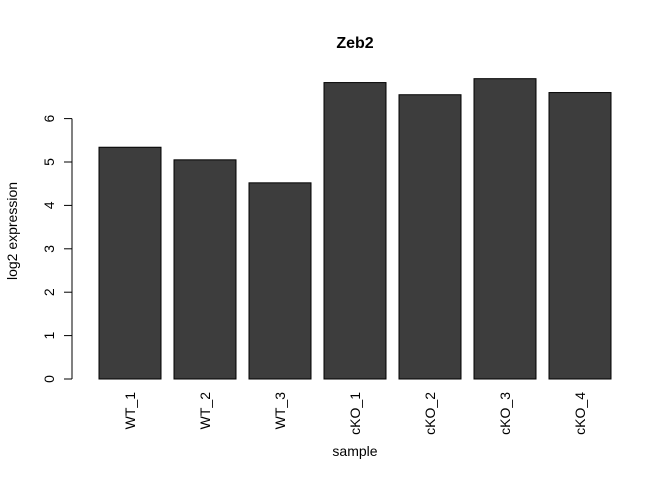 The width and height of the screenshot is (672, 485). What do you see at coordinates (354, 43) in the screenshot?
I see `chart-title: Zeb2` at bounding box center [354, 43].